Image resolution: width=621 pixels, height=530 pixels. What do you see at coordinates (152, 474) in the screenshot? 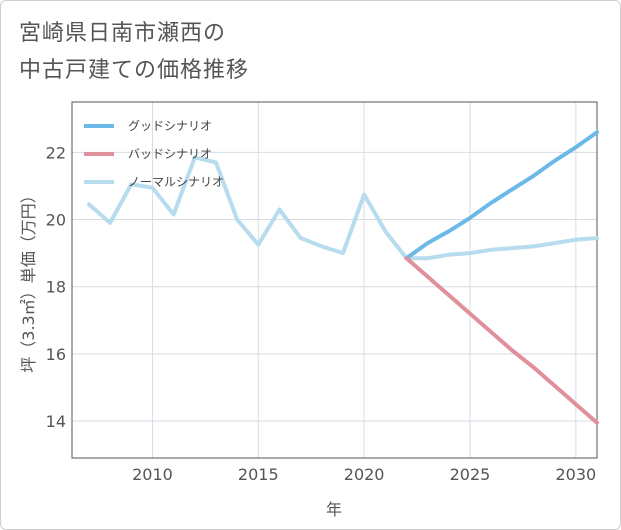
I see `x-tick-label-2010: 2010` at bounding box center [152, 474].